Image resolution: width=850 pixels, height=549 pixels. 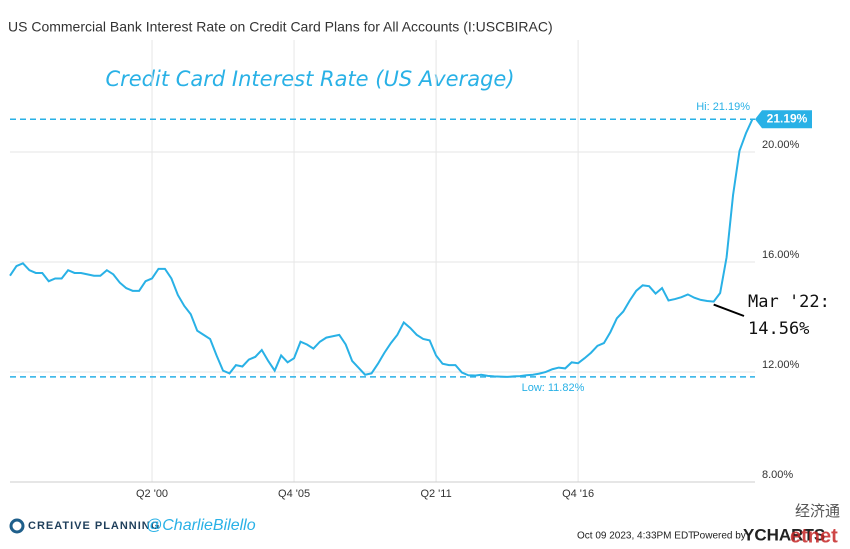 What do you see at coordinates (553, 388) in the screenshot?
I see `reference-label: Low: 11.82%` at bounding box center [553, 388].